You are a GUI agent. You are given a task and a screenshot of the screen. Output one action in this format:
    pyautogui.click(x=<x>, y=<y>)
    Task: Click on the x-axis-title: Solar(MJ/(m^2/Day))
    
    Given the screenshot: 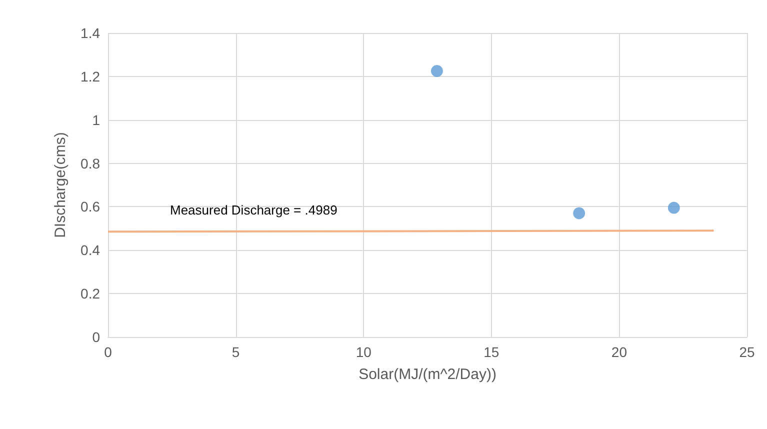 What is the action you would take?
    pyautogui.click(x=427, y=374)
    